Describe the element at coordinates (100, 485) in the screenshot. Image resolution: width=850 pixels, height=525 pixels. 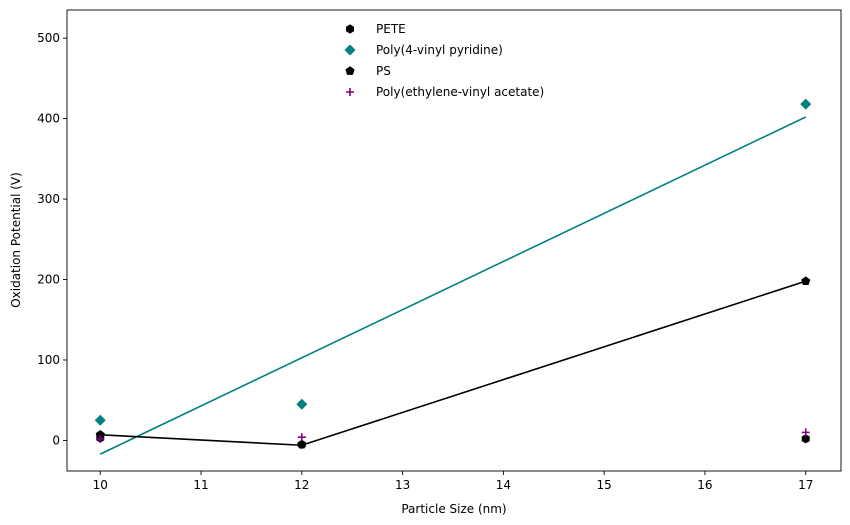
I see `x-tick-label: 10` at that location.